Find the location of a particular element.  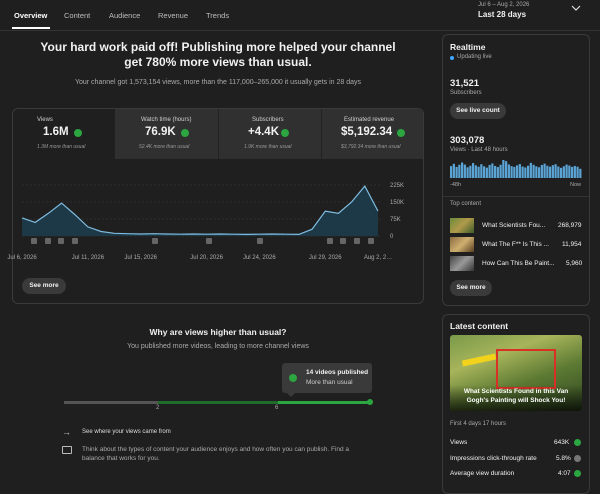

nav-tab: Content is located at coordinates (77, 15).